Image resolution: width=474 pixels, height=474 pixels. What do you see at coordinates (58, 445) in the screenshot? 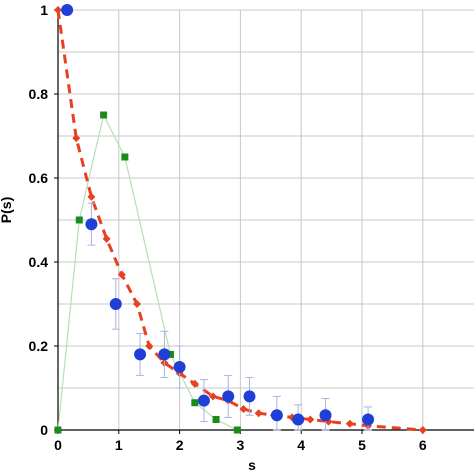
I see `x-tick-label: 0` at bounding box center [58, 445].